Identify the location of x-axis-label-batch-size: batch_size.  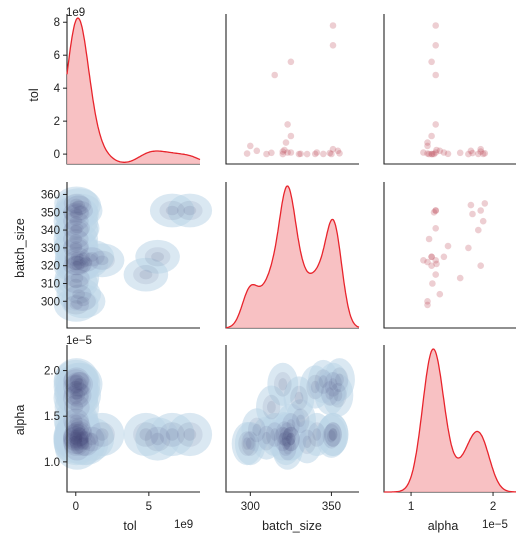
(292, 526).